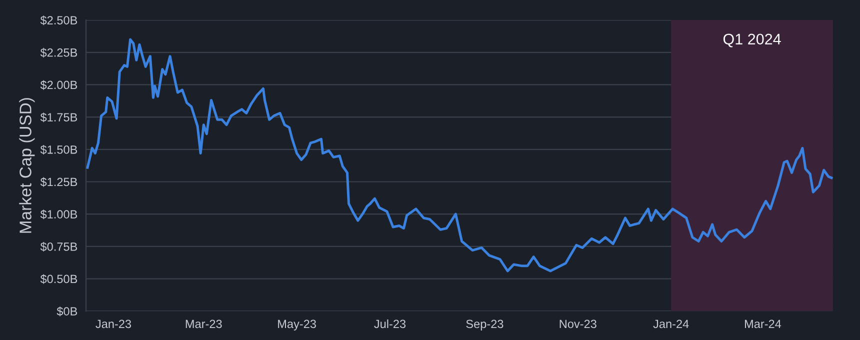 Image resolution: width=860 pixels, height=340 pixels. I want to click on y-tick-label: $1.00B, so click(59, 215).